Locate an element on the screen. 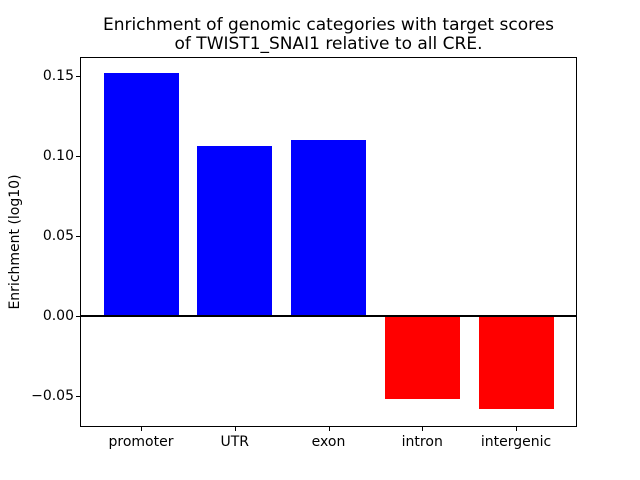  bar-intron is located at coordinates (422, 357).